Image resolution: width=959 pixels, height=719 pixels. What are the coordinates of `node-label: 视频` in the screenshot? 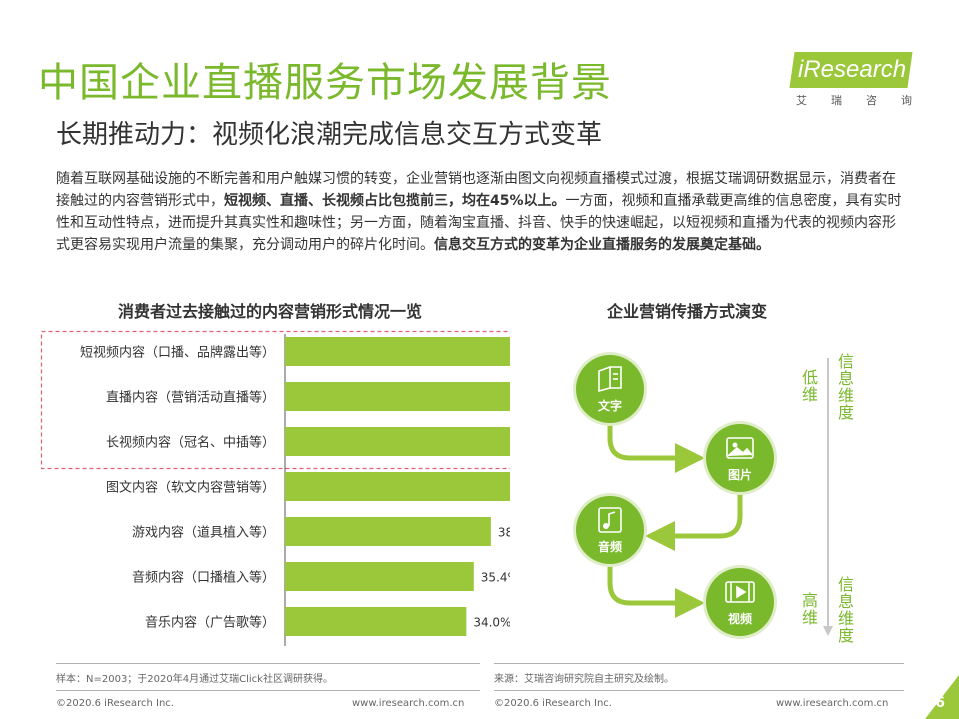 It's located at (740, 618).